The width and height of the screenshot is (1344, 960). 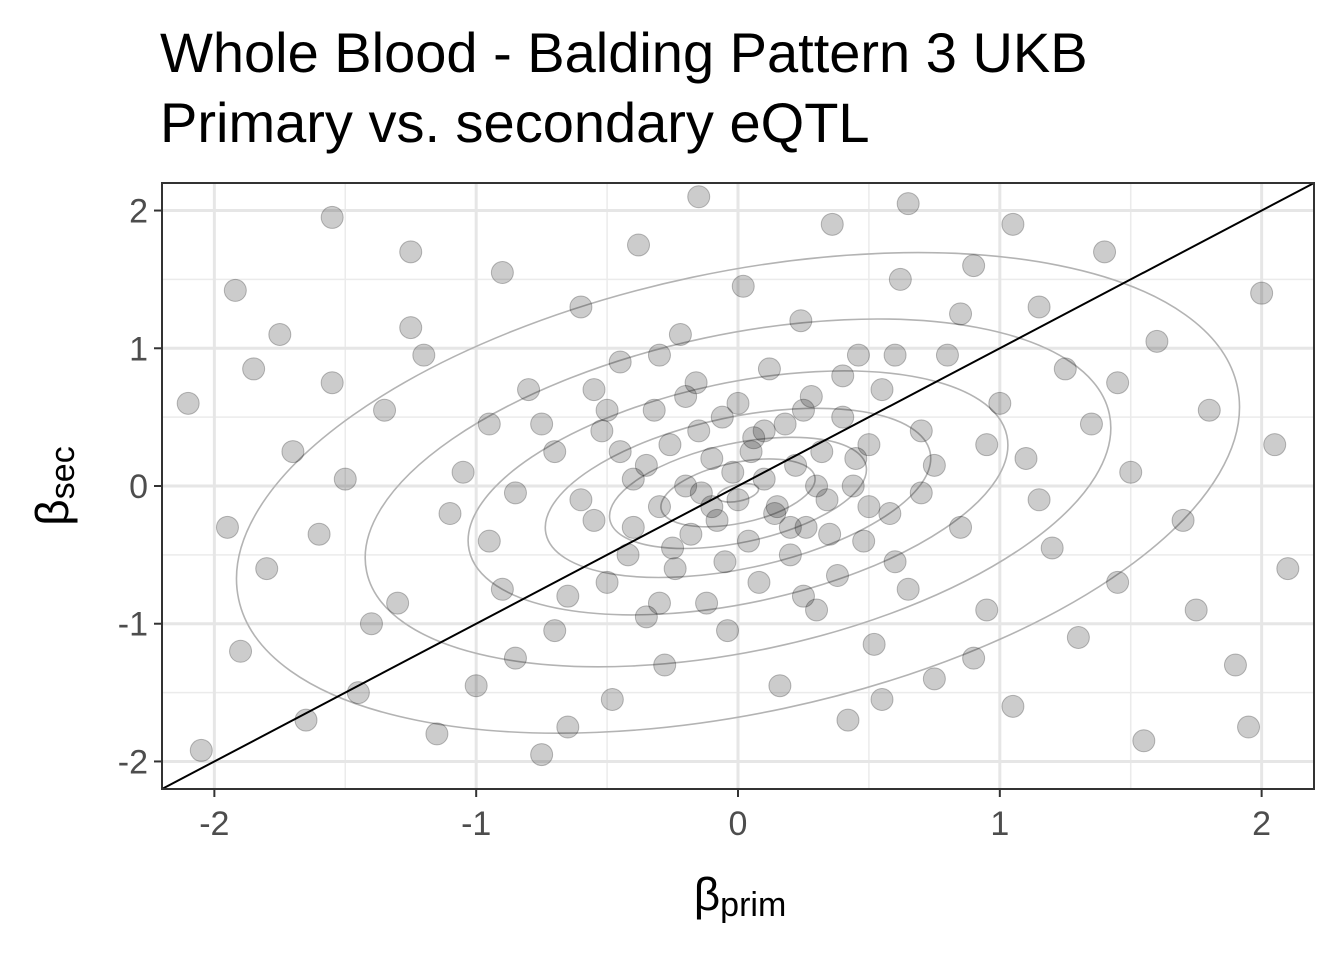 I want to click on y-axis-subscript: sec, so click(x=63, y=472).